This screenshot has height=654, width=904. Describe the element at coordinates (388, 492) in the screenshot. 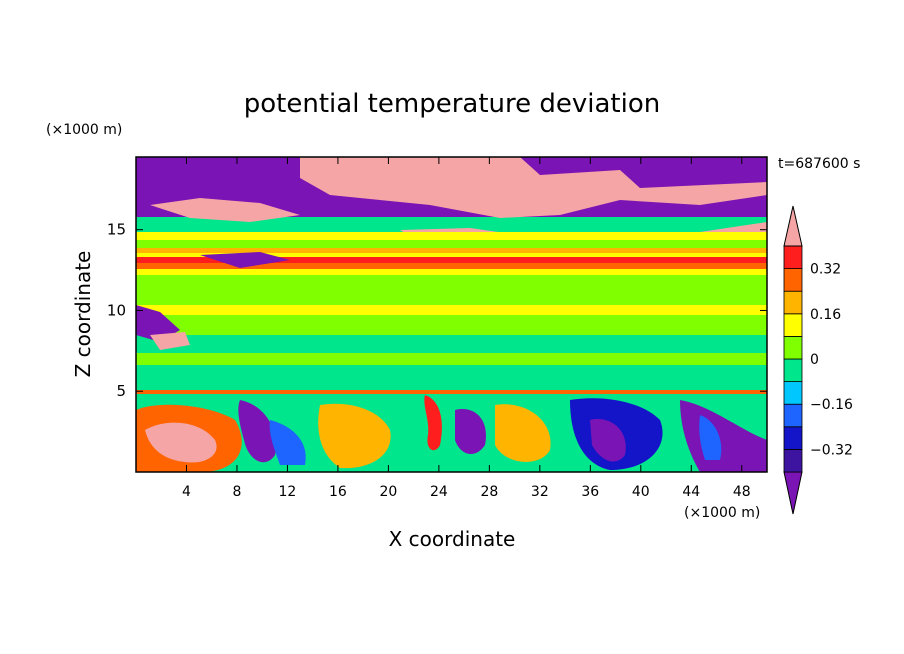

I see `x-tick-label: 20` at that location.